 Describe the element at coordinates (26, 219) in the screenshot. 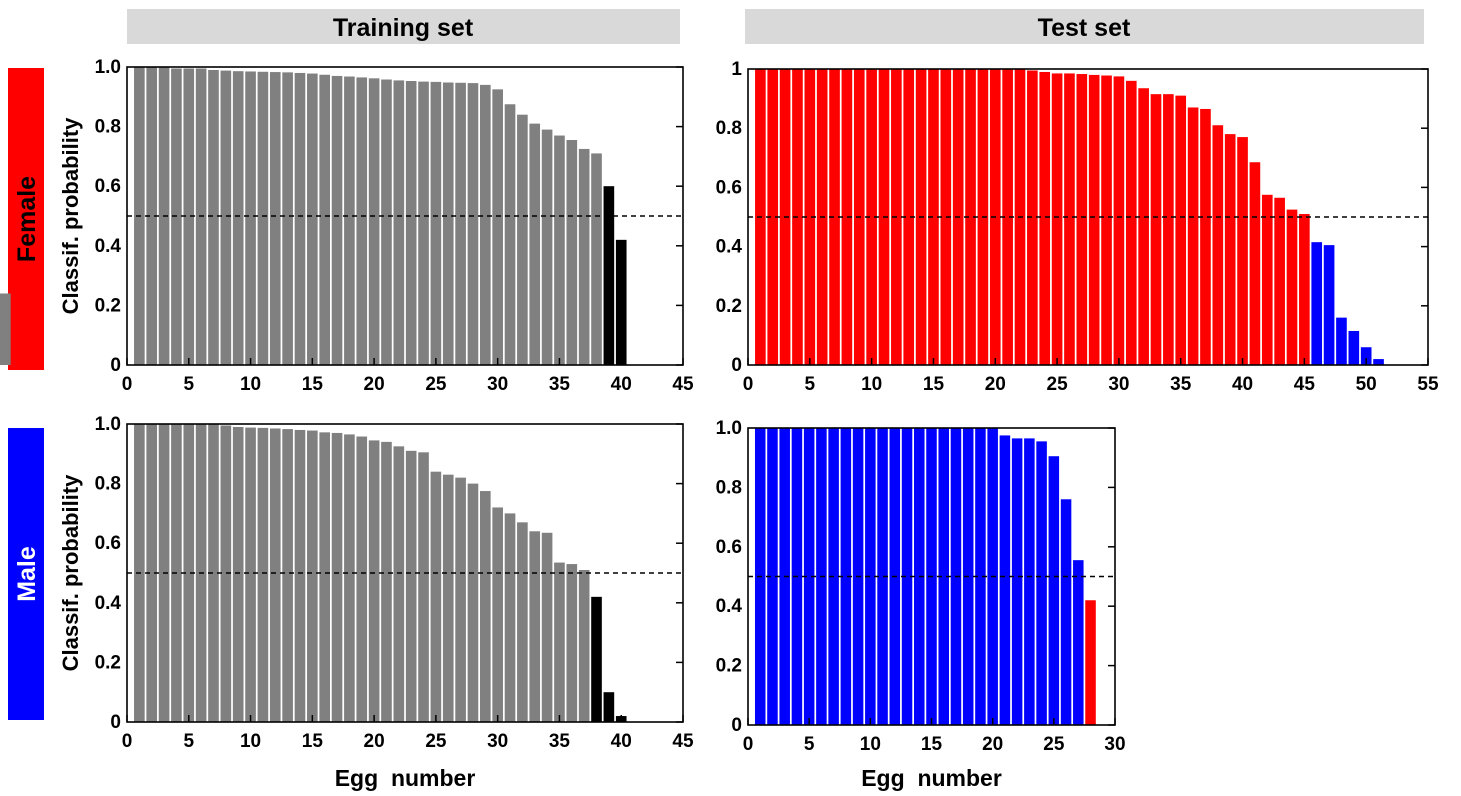

I see `row-bg-female` at that location.